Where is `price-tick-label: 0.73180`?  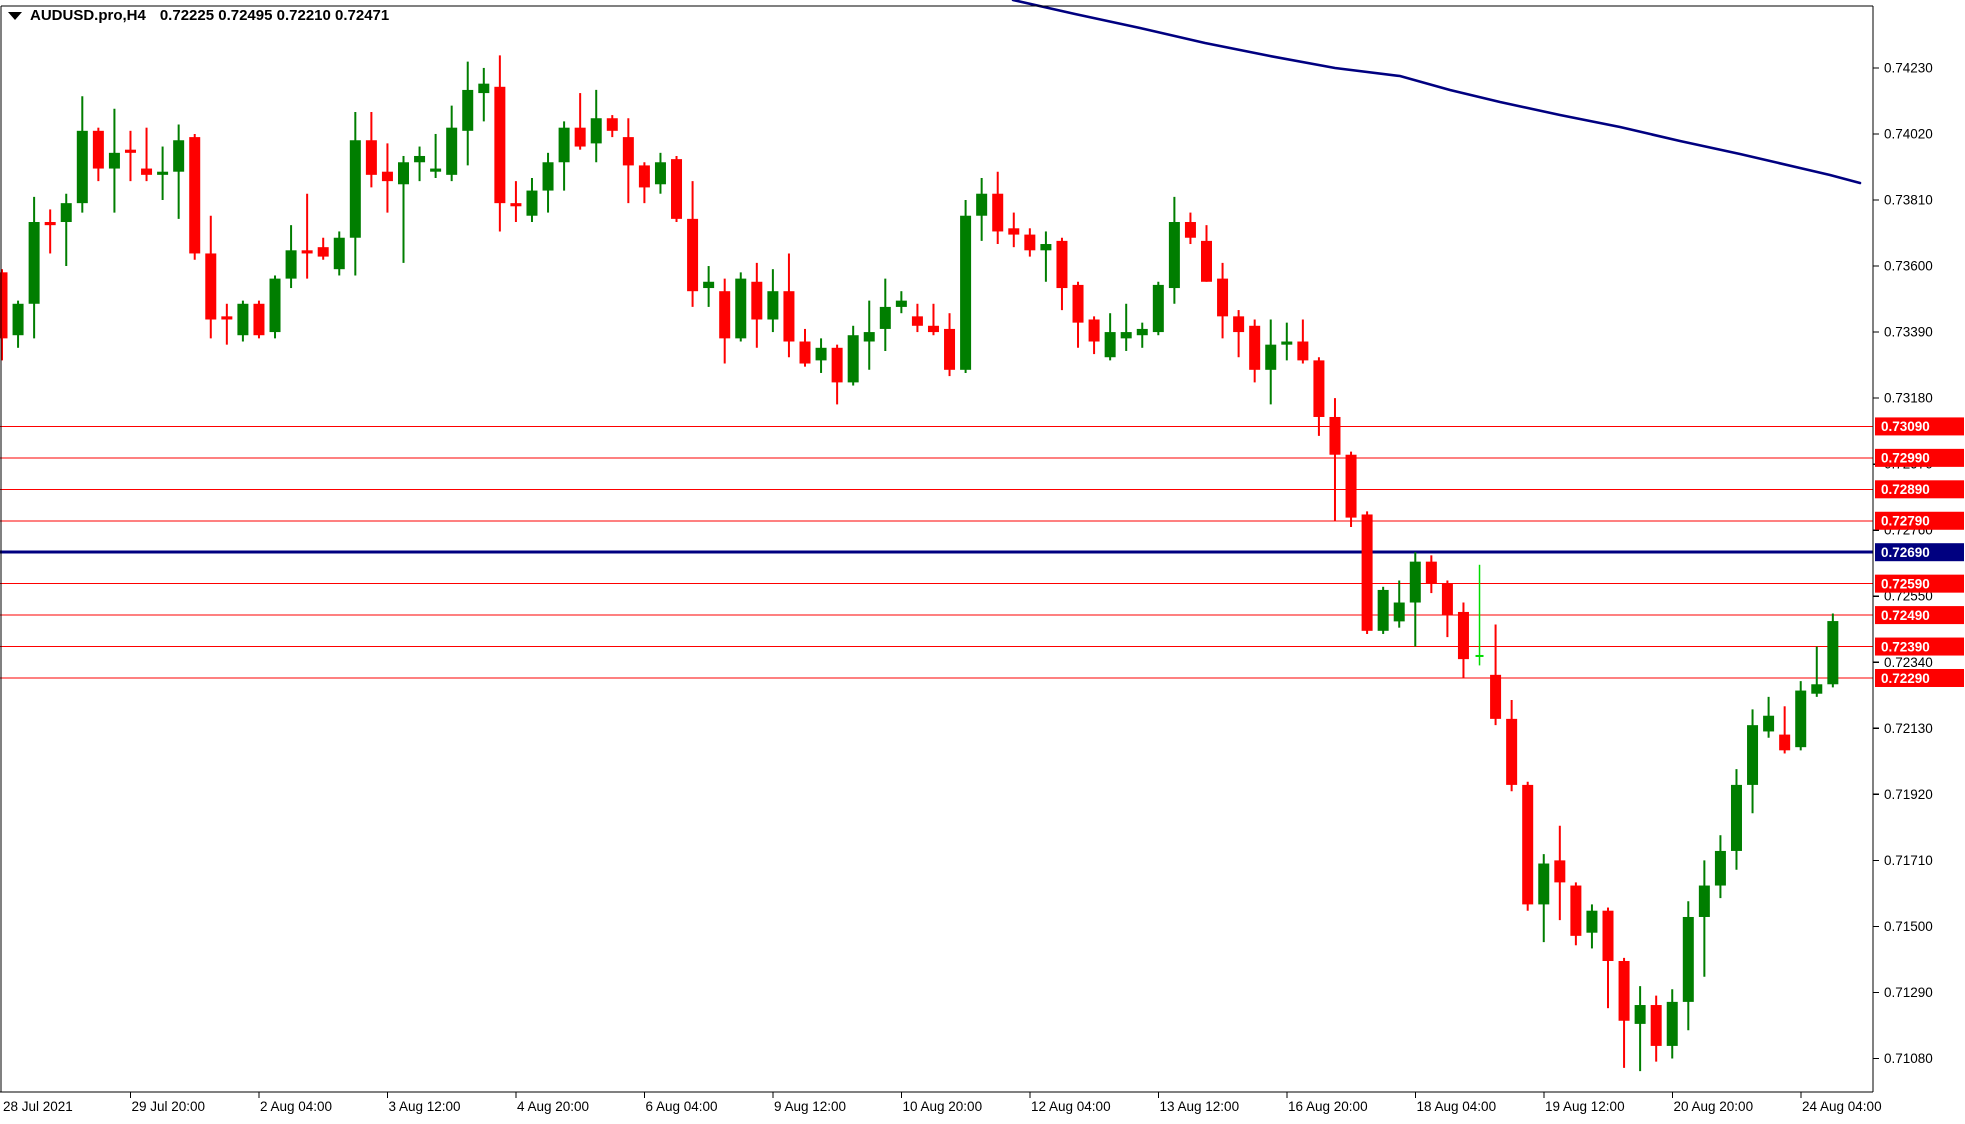 price-tick-label: 0.73180 is located at coordinates (1908, 398).